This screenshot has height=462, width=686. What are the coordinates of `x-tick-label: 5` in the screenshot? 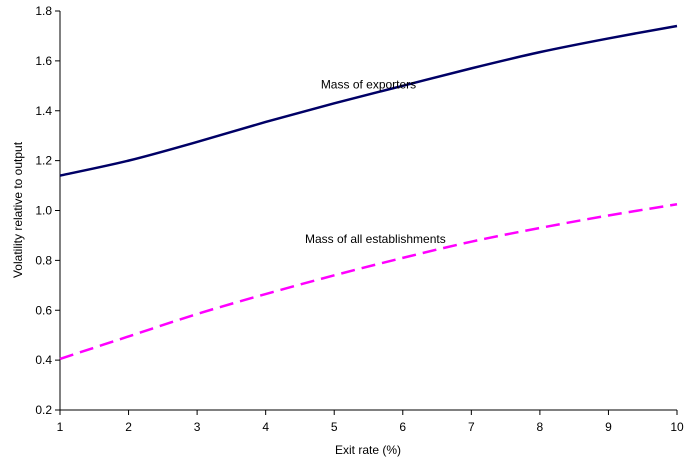 It's located at (334, 427).